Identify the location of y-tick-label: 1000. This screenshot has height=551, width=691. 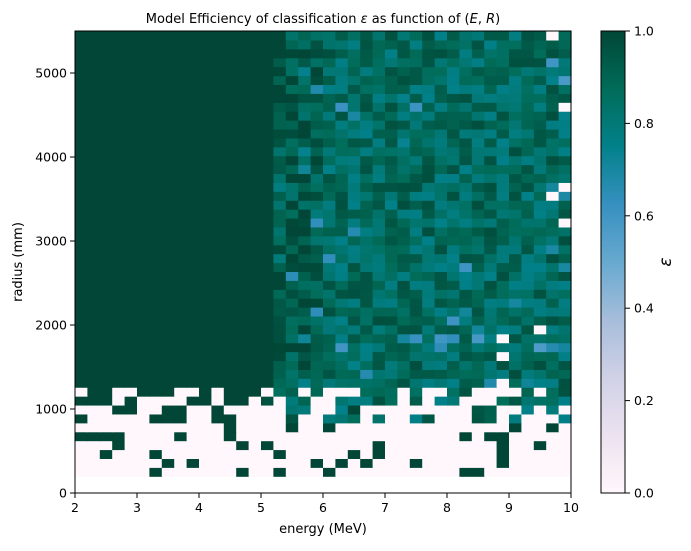
(51, 409).